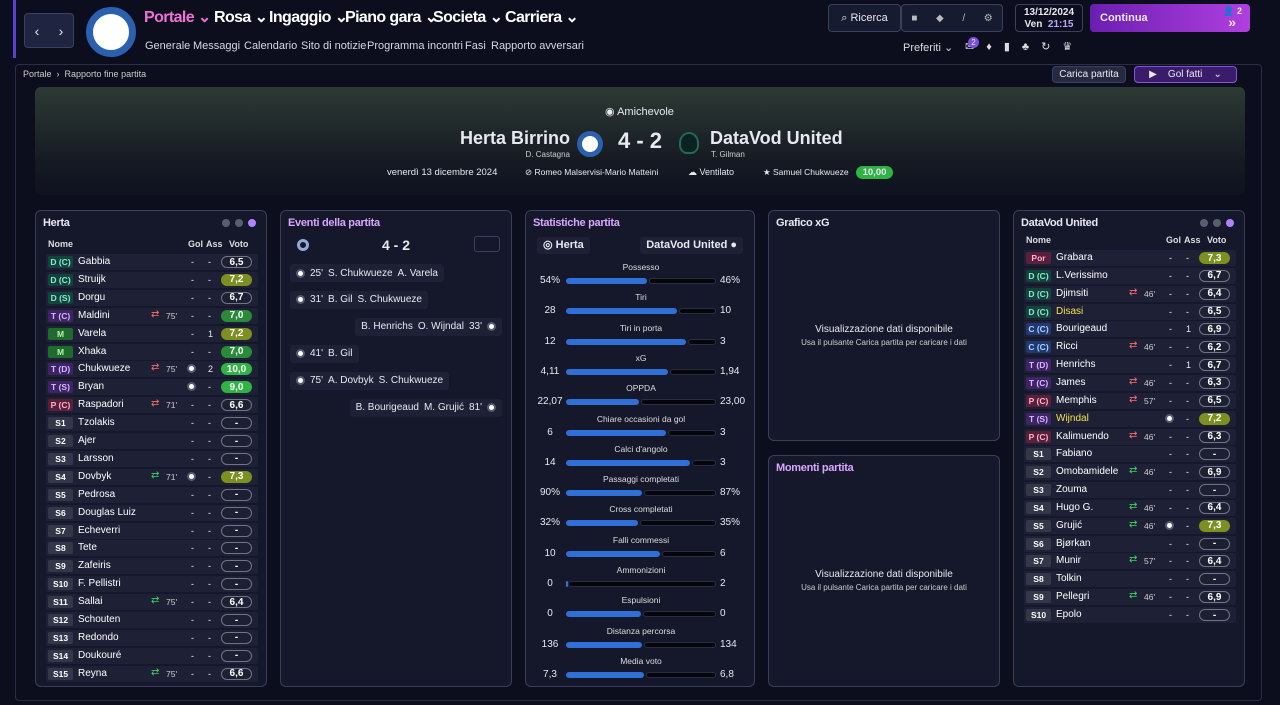 The width and height of the screenshot is (1280, 705). What do you see at coordinates (1130, 597) in the screenshot?
I see `player-row: S9 Pellegri ⇄ 46' - -6,9` at bounding box center [1130, 597].